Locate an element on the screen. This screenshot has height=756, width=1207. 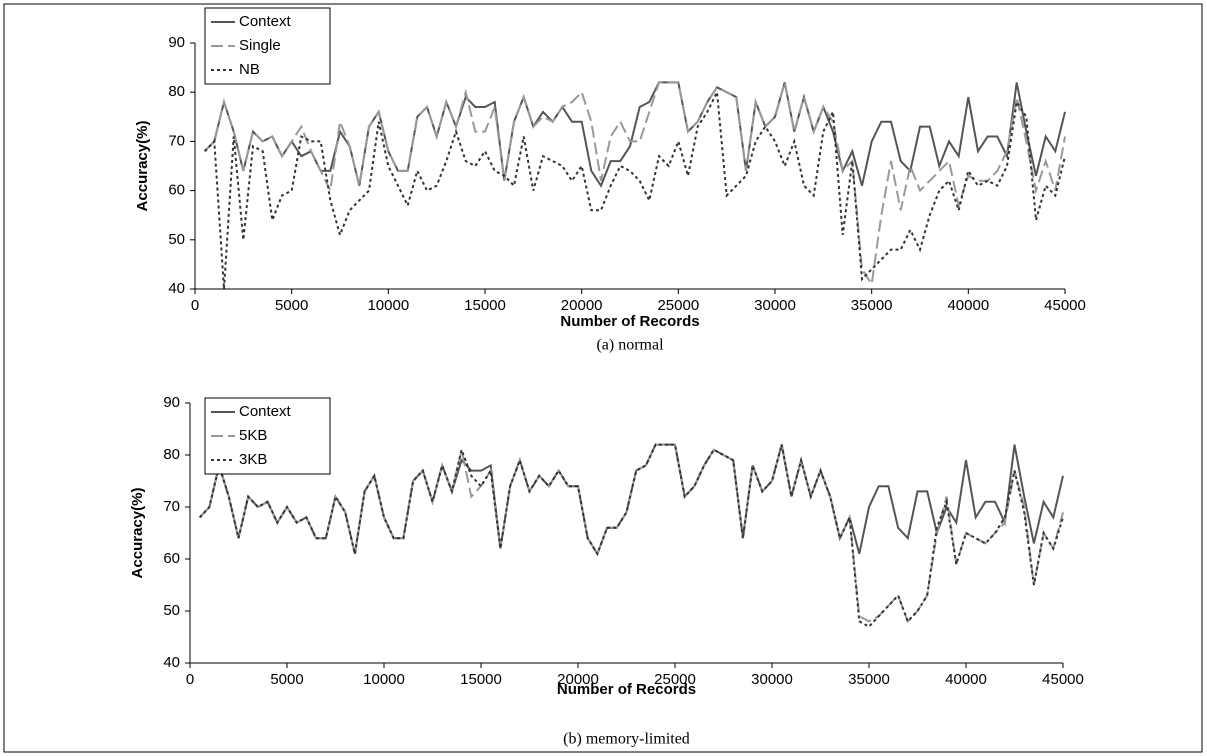
legend-label: Single is located at coordinates (260, 45).